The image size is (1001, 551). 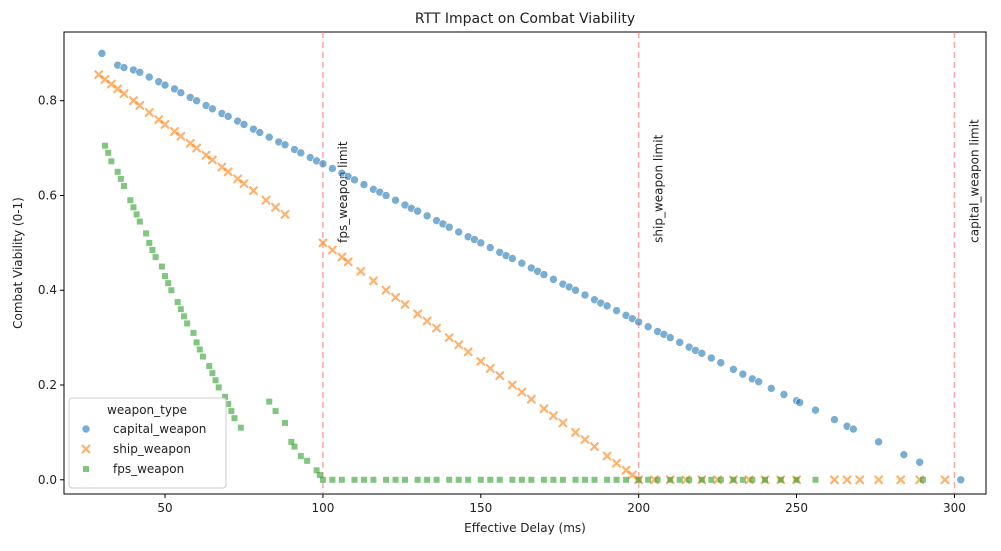 What do you see at coordinates (133, 469) in the screenshot?
I see `legend-item-fps_weapon: fps_weapon` at bounding box center [133, 469].